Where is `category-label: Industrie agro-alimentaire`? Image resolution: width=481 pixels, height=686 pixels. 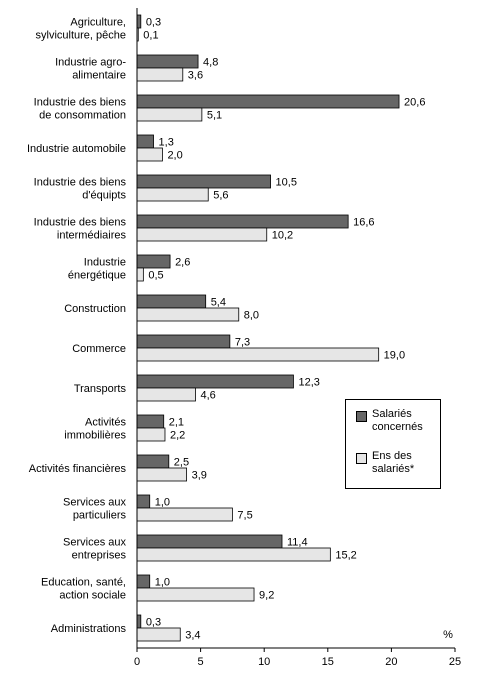
category-label: Industrie agro-alimentaire is located at coordinates (90, 69).